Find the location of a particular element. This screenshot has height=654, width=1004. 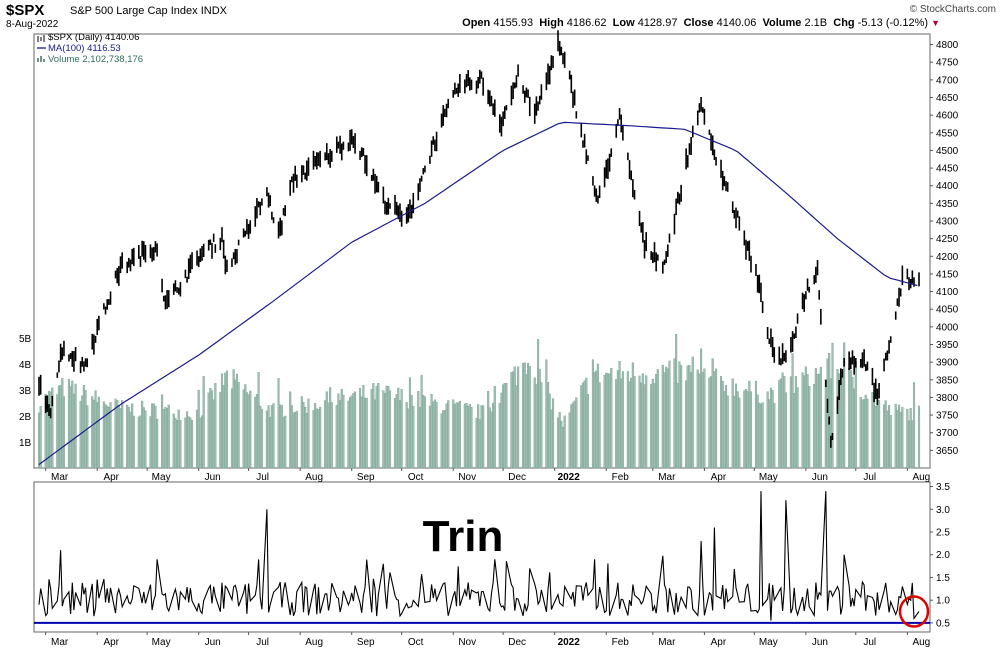

x-tick-label: Apr is located at coordinates (111, 477).